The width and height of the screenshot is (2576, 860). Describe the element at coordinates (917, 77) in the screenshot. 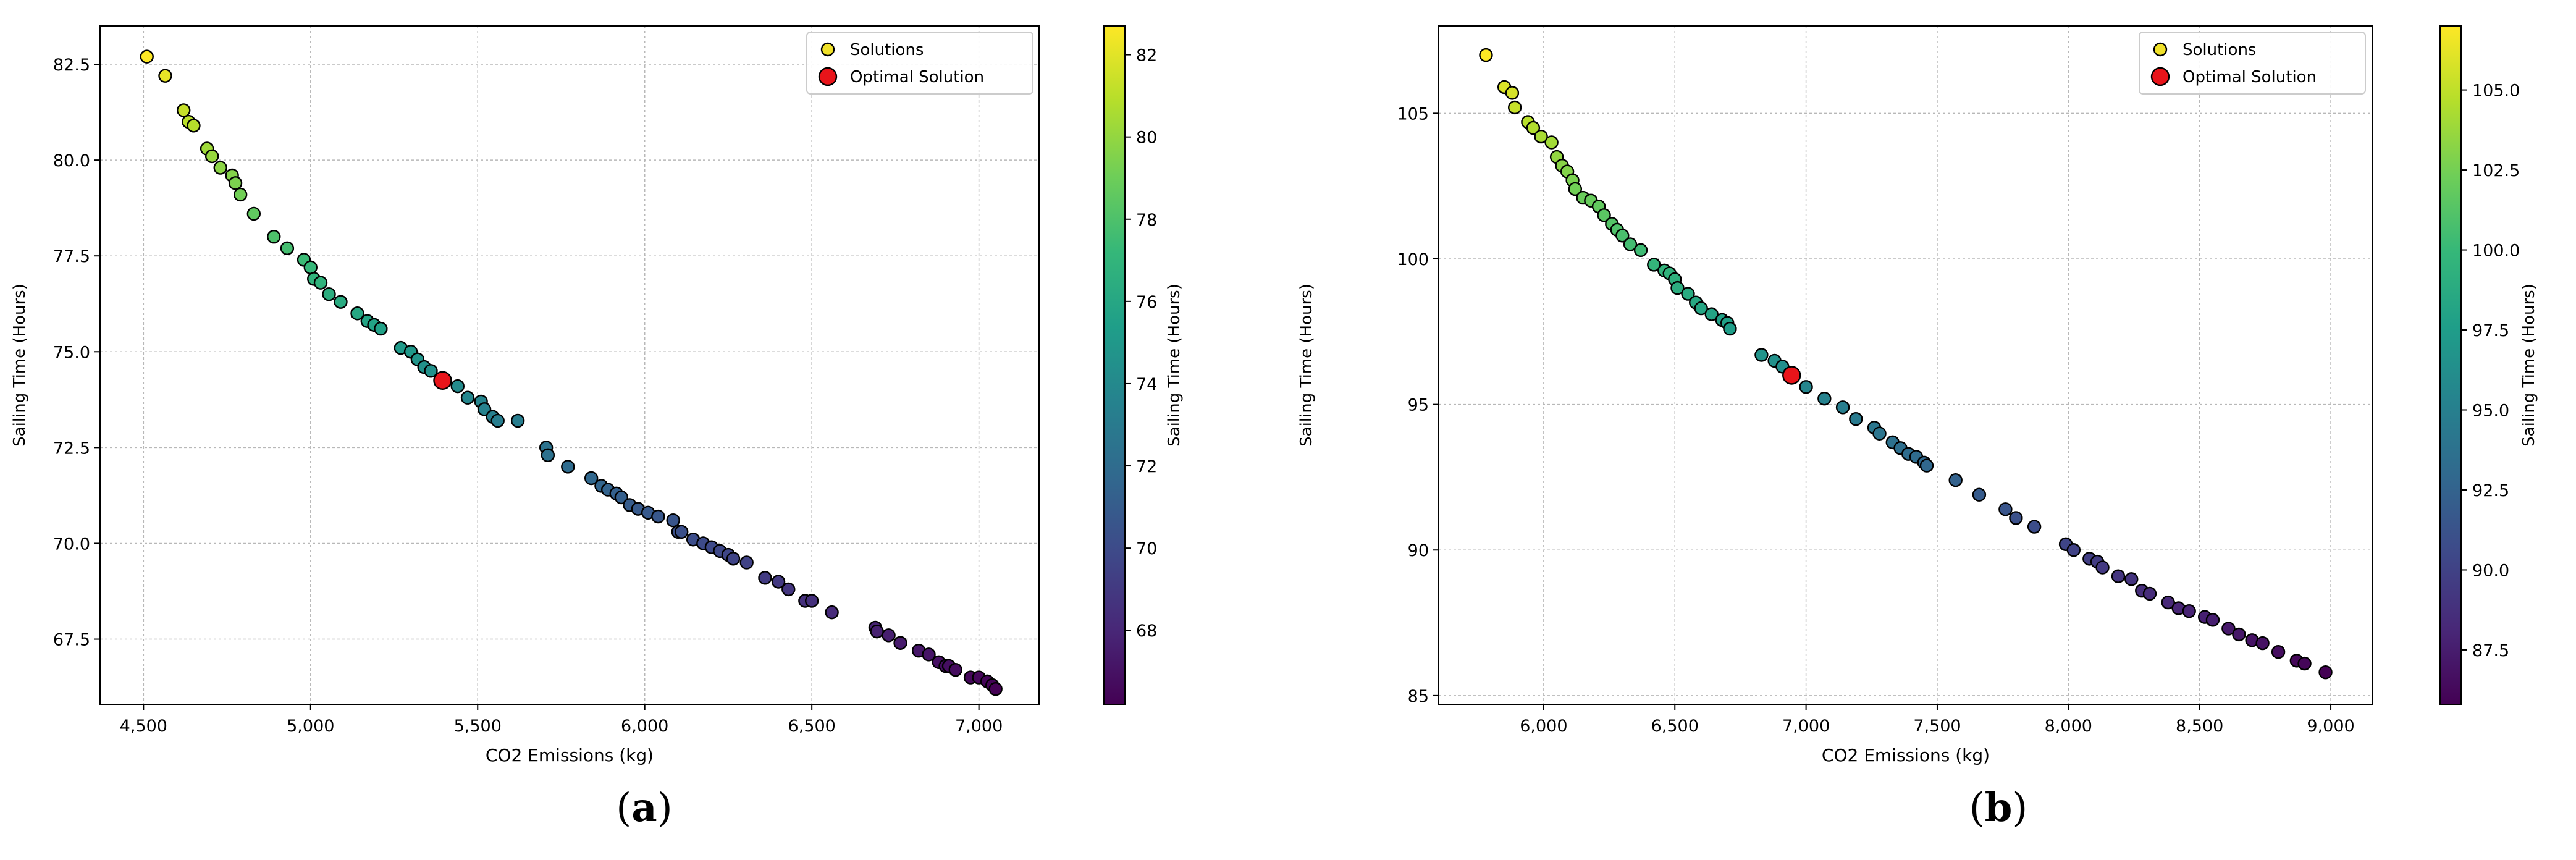

I see `legend-label-optimal: Optimal Solution` at that location.